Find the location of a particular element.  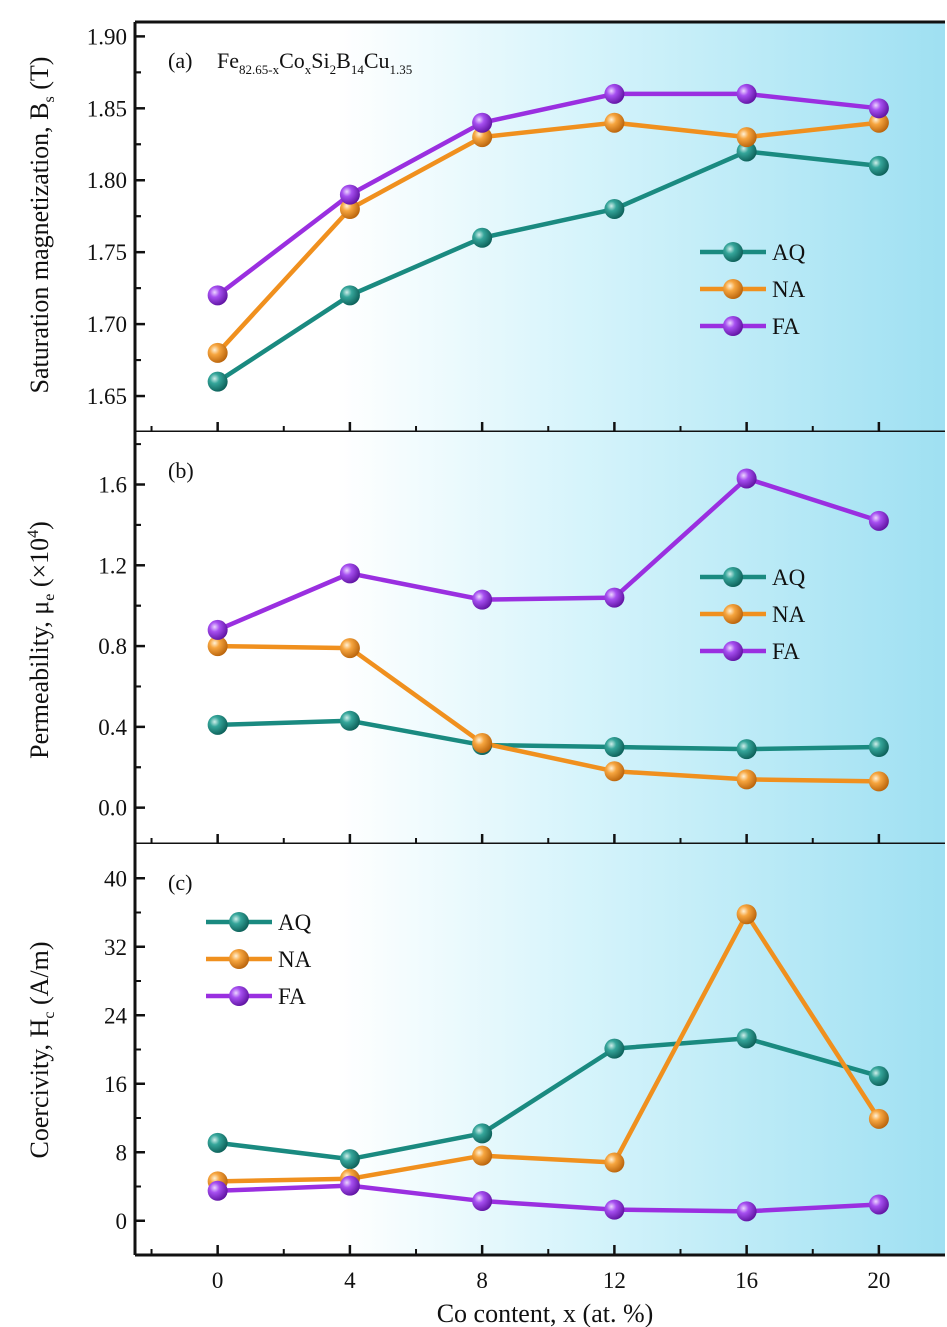

y-tick-label: 8 is located at coordinates (122, 1152).